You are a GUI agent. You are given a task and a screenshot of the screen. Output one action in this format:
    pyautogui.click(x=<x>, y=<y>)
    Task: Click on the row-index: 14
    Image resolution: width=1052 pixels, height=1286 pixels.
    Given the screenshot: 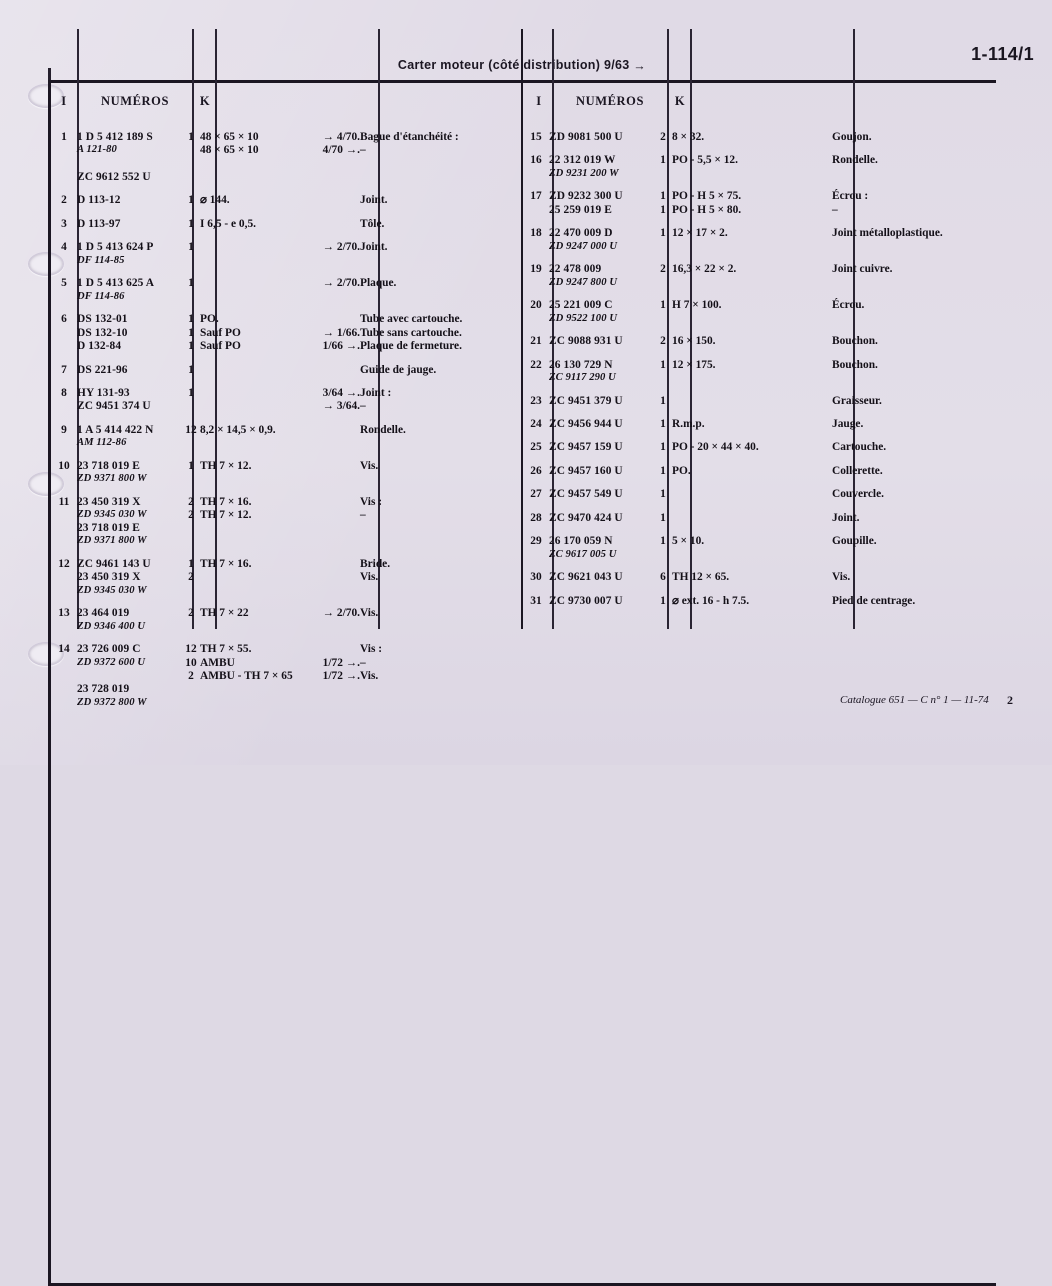 What is the action you would take?
    pyautogui.click(x=64, y=649)
    